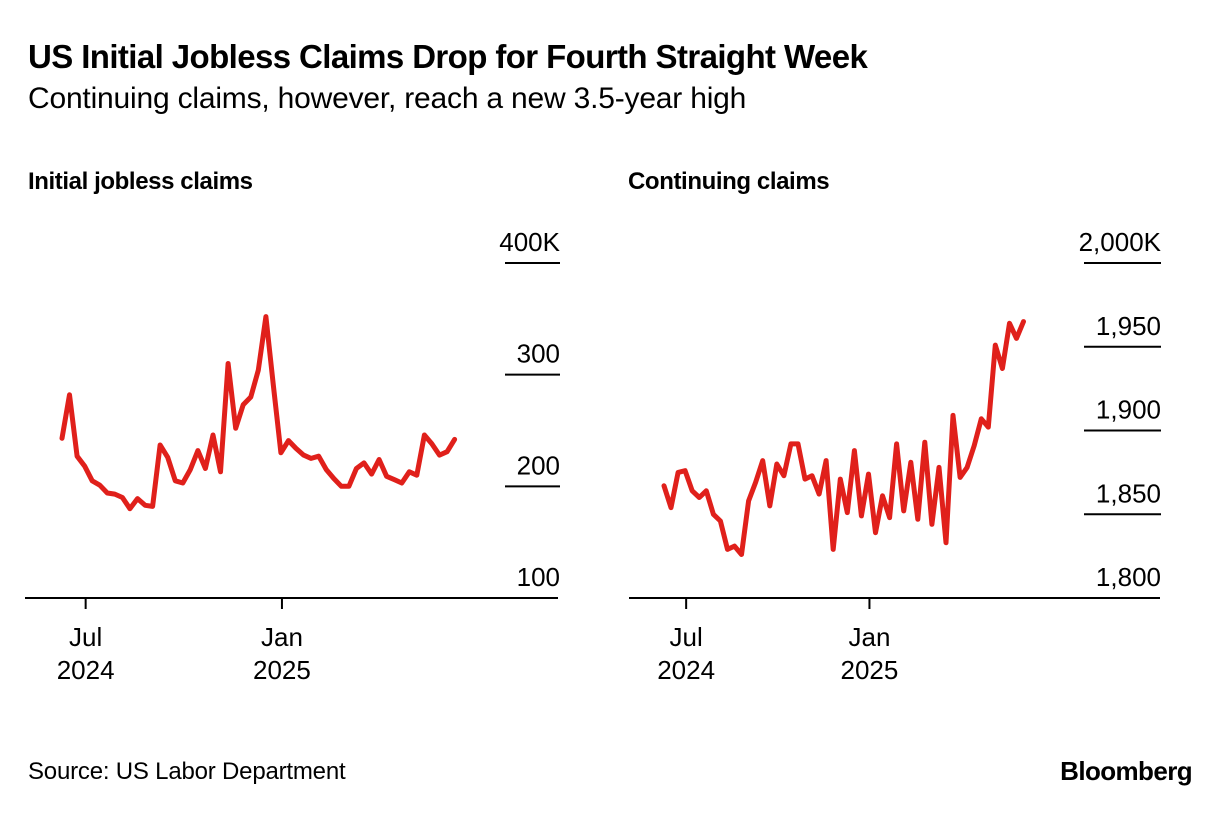 The height and width of the screenshot is (816, 1230). Describe the element at coordinates (538, 465) in the screenshot. I see `y-tick-label: 200` at that location.